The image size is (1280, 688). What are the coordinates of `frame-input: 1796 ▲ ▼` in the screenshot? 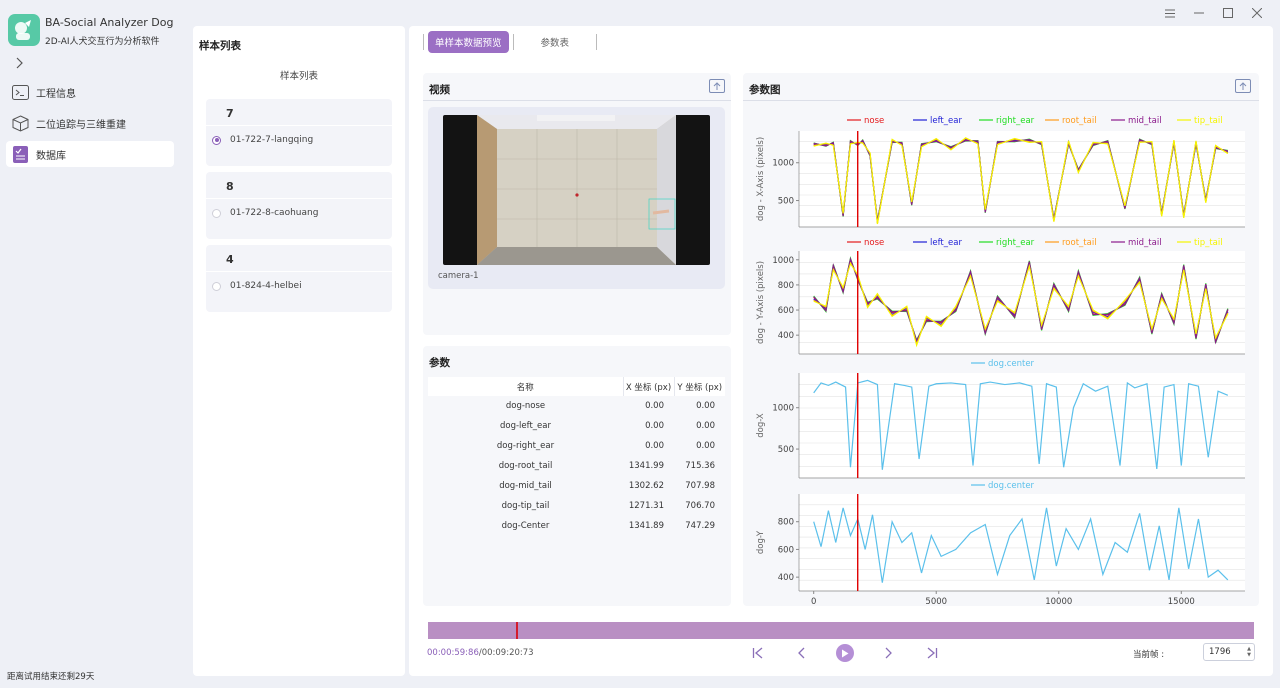 It's located at (1229, 652).